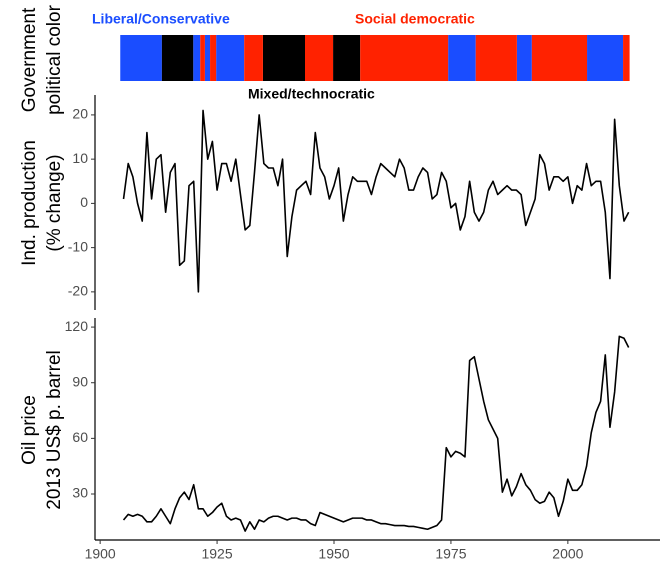 This screenshot has width=663, height=567. Describe the element at coordinates (100, 554) in the screenshot. I see `x-tick-label: 1900` at that location.